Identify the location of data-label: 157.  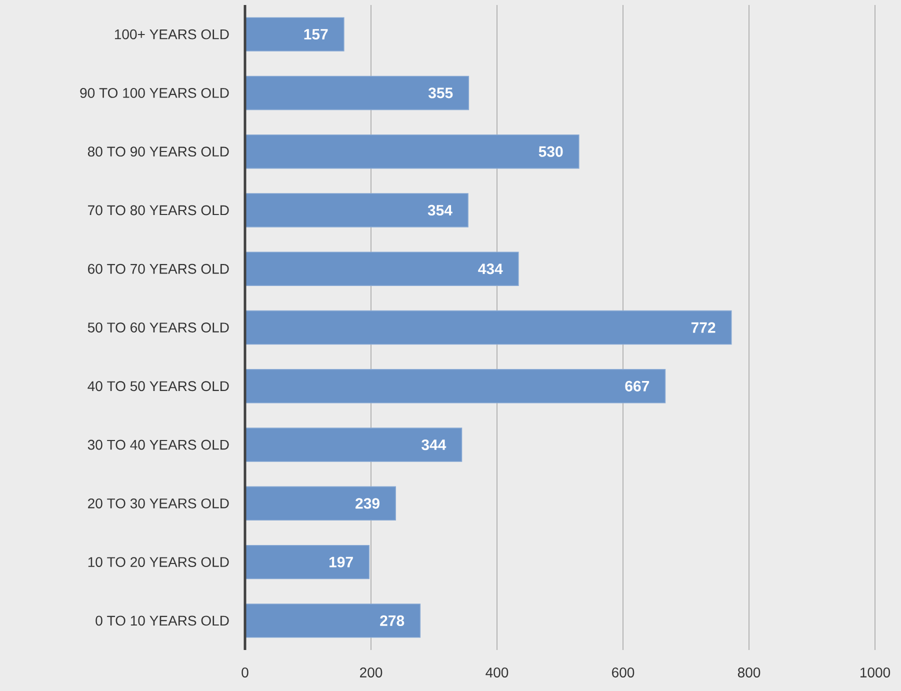
(316, 34).